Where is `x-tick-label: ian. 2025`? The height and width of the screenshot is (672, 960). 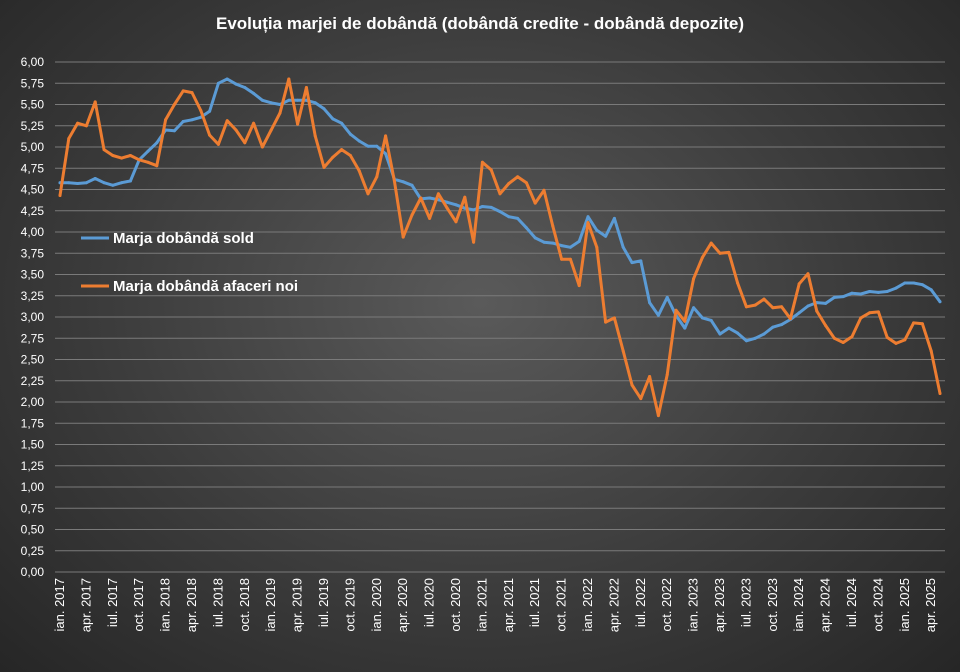 x-tick-label: ian. 2025 is located at coordinates (904, 605).